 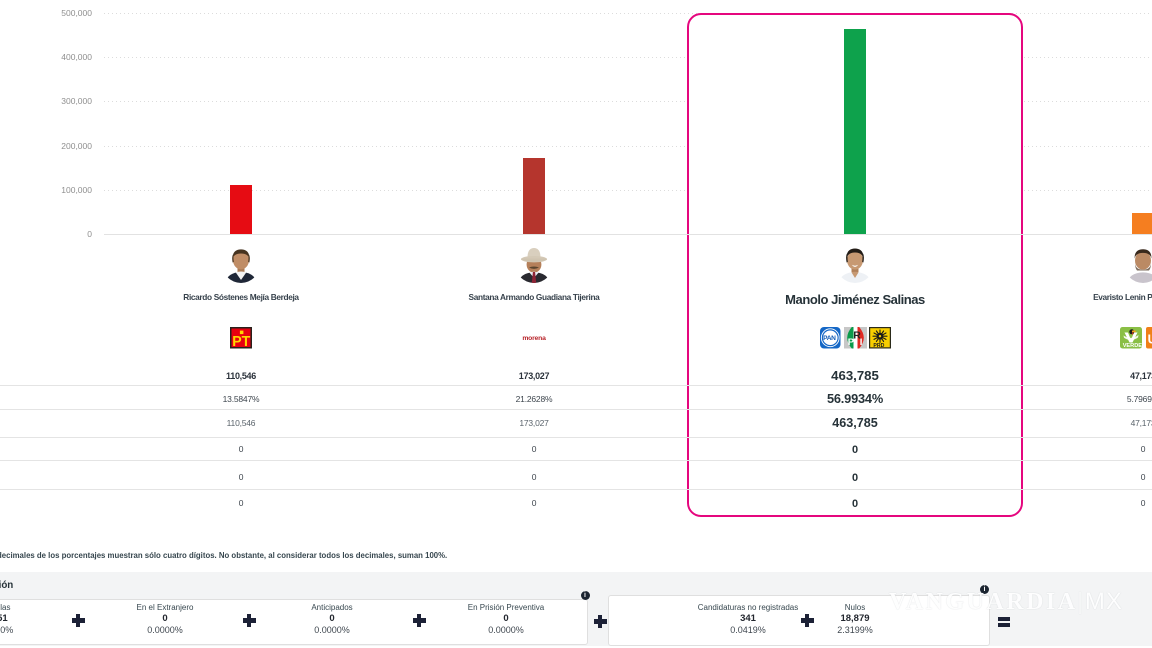 I want to click on svg-text: I, so click(x=860, y=342).